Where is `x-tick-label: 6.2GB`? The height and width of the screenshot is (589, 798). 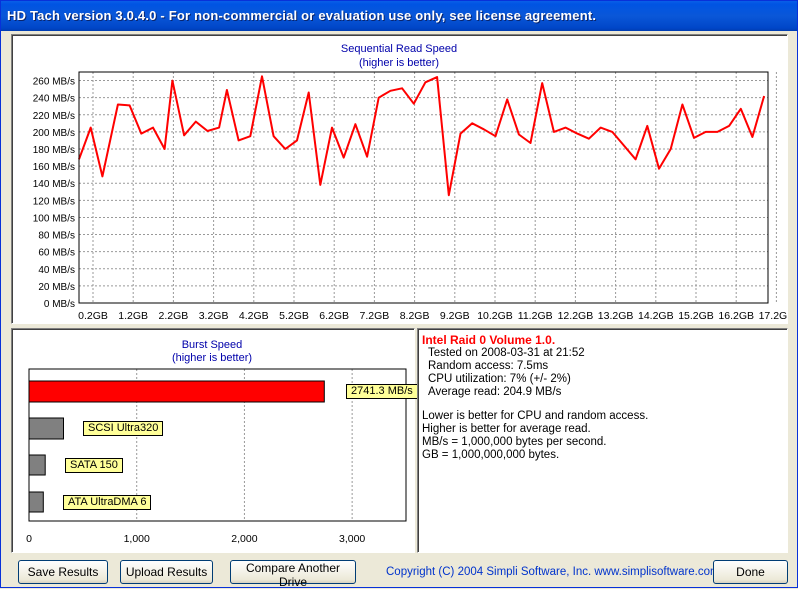 x-tick-label: 6.2GB is located at coordinates (334, 316).